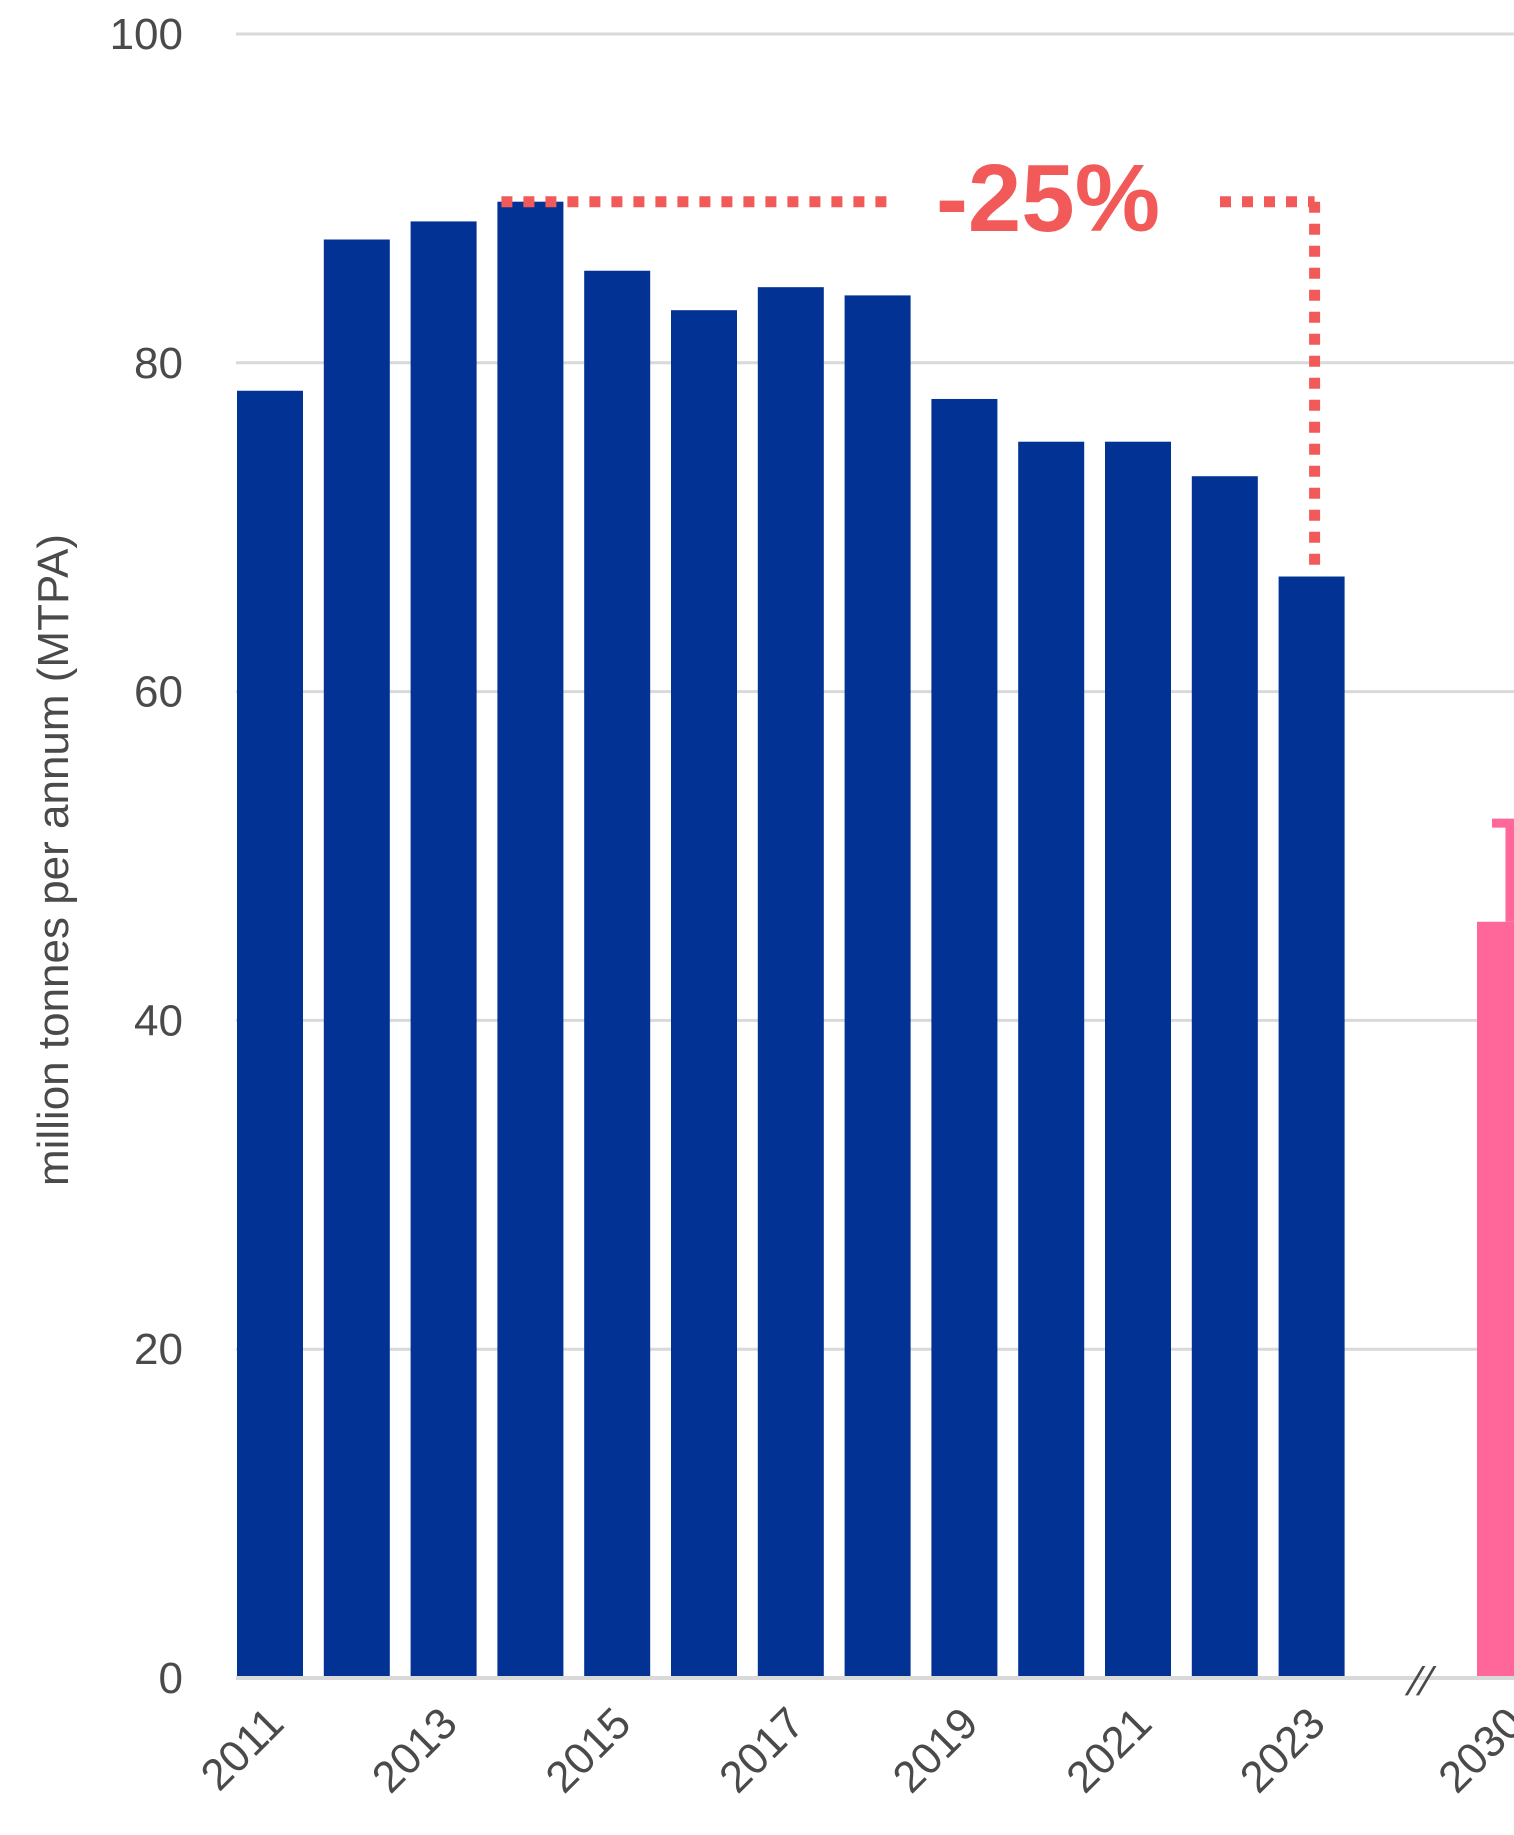  What do you see at coordinates (356, 958) in the screenshot?
I see `bar-2012` at bounding box center [356, 958].